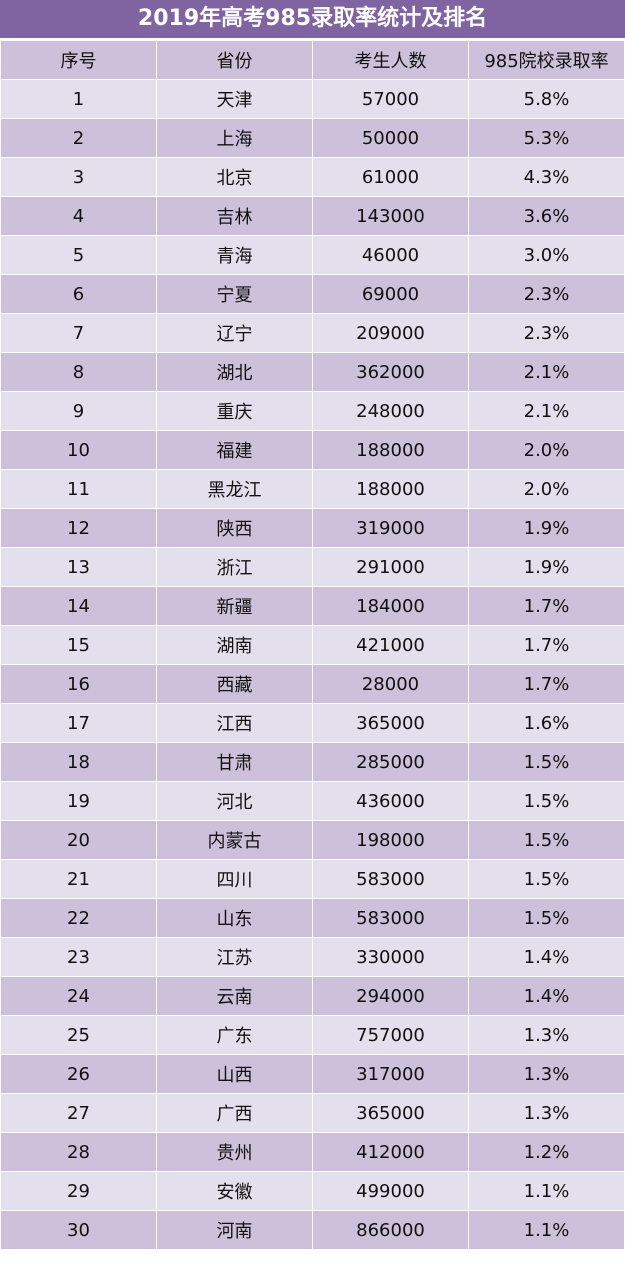 This screenshot has height=1281, width=625. I want to click on table-row: 11 黑龙江 188000 2.0%, so click(312, 489).